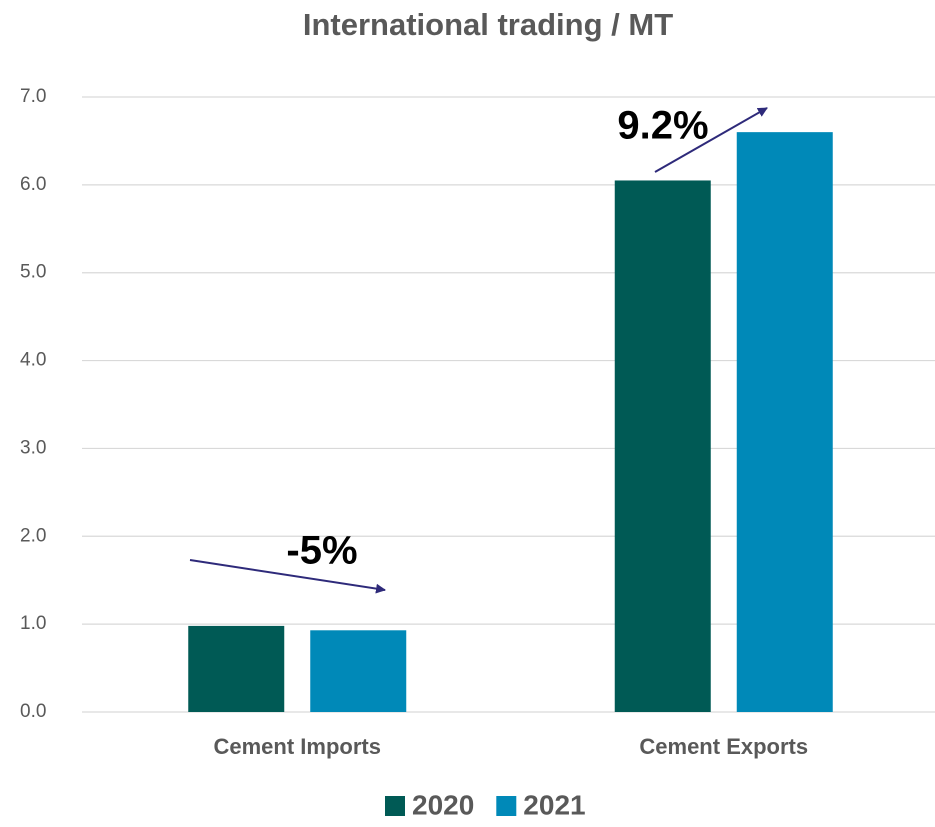  What do you see at coordinates (488, 24) in the screenshot?
I see `chart-title: International trading / MT` at bounding box center [488, 24].